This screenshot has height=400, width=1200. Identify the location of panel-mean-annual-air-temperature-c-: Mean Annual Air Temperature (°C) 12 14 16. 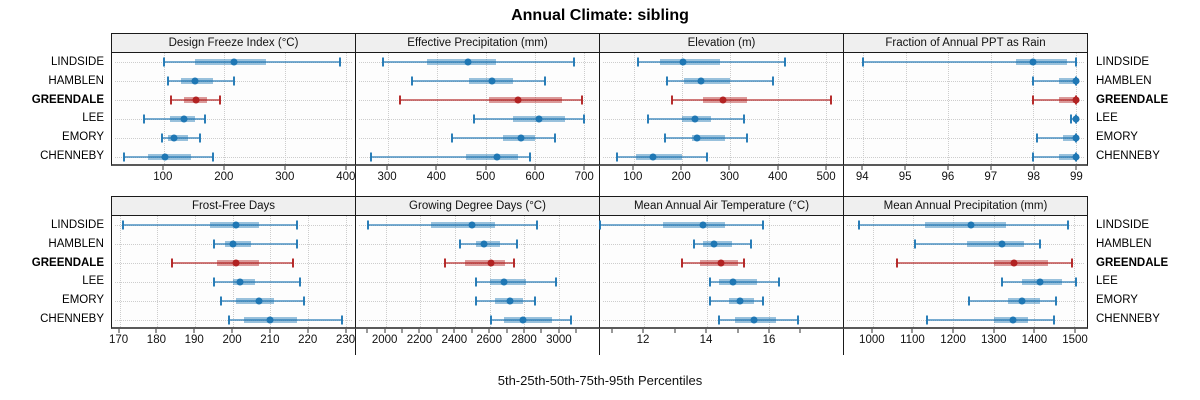
(721, 275).